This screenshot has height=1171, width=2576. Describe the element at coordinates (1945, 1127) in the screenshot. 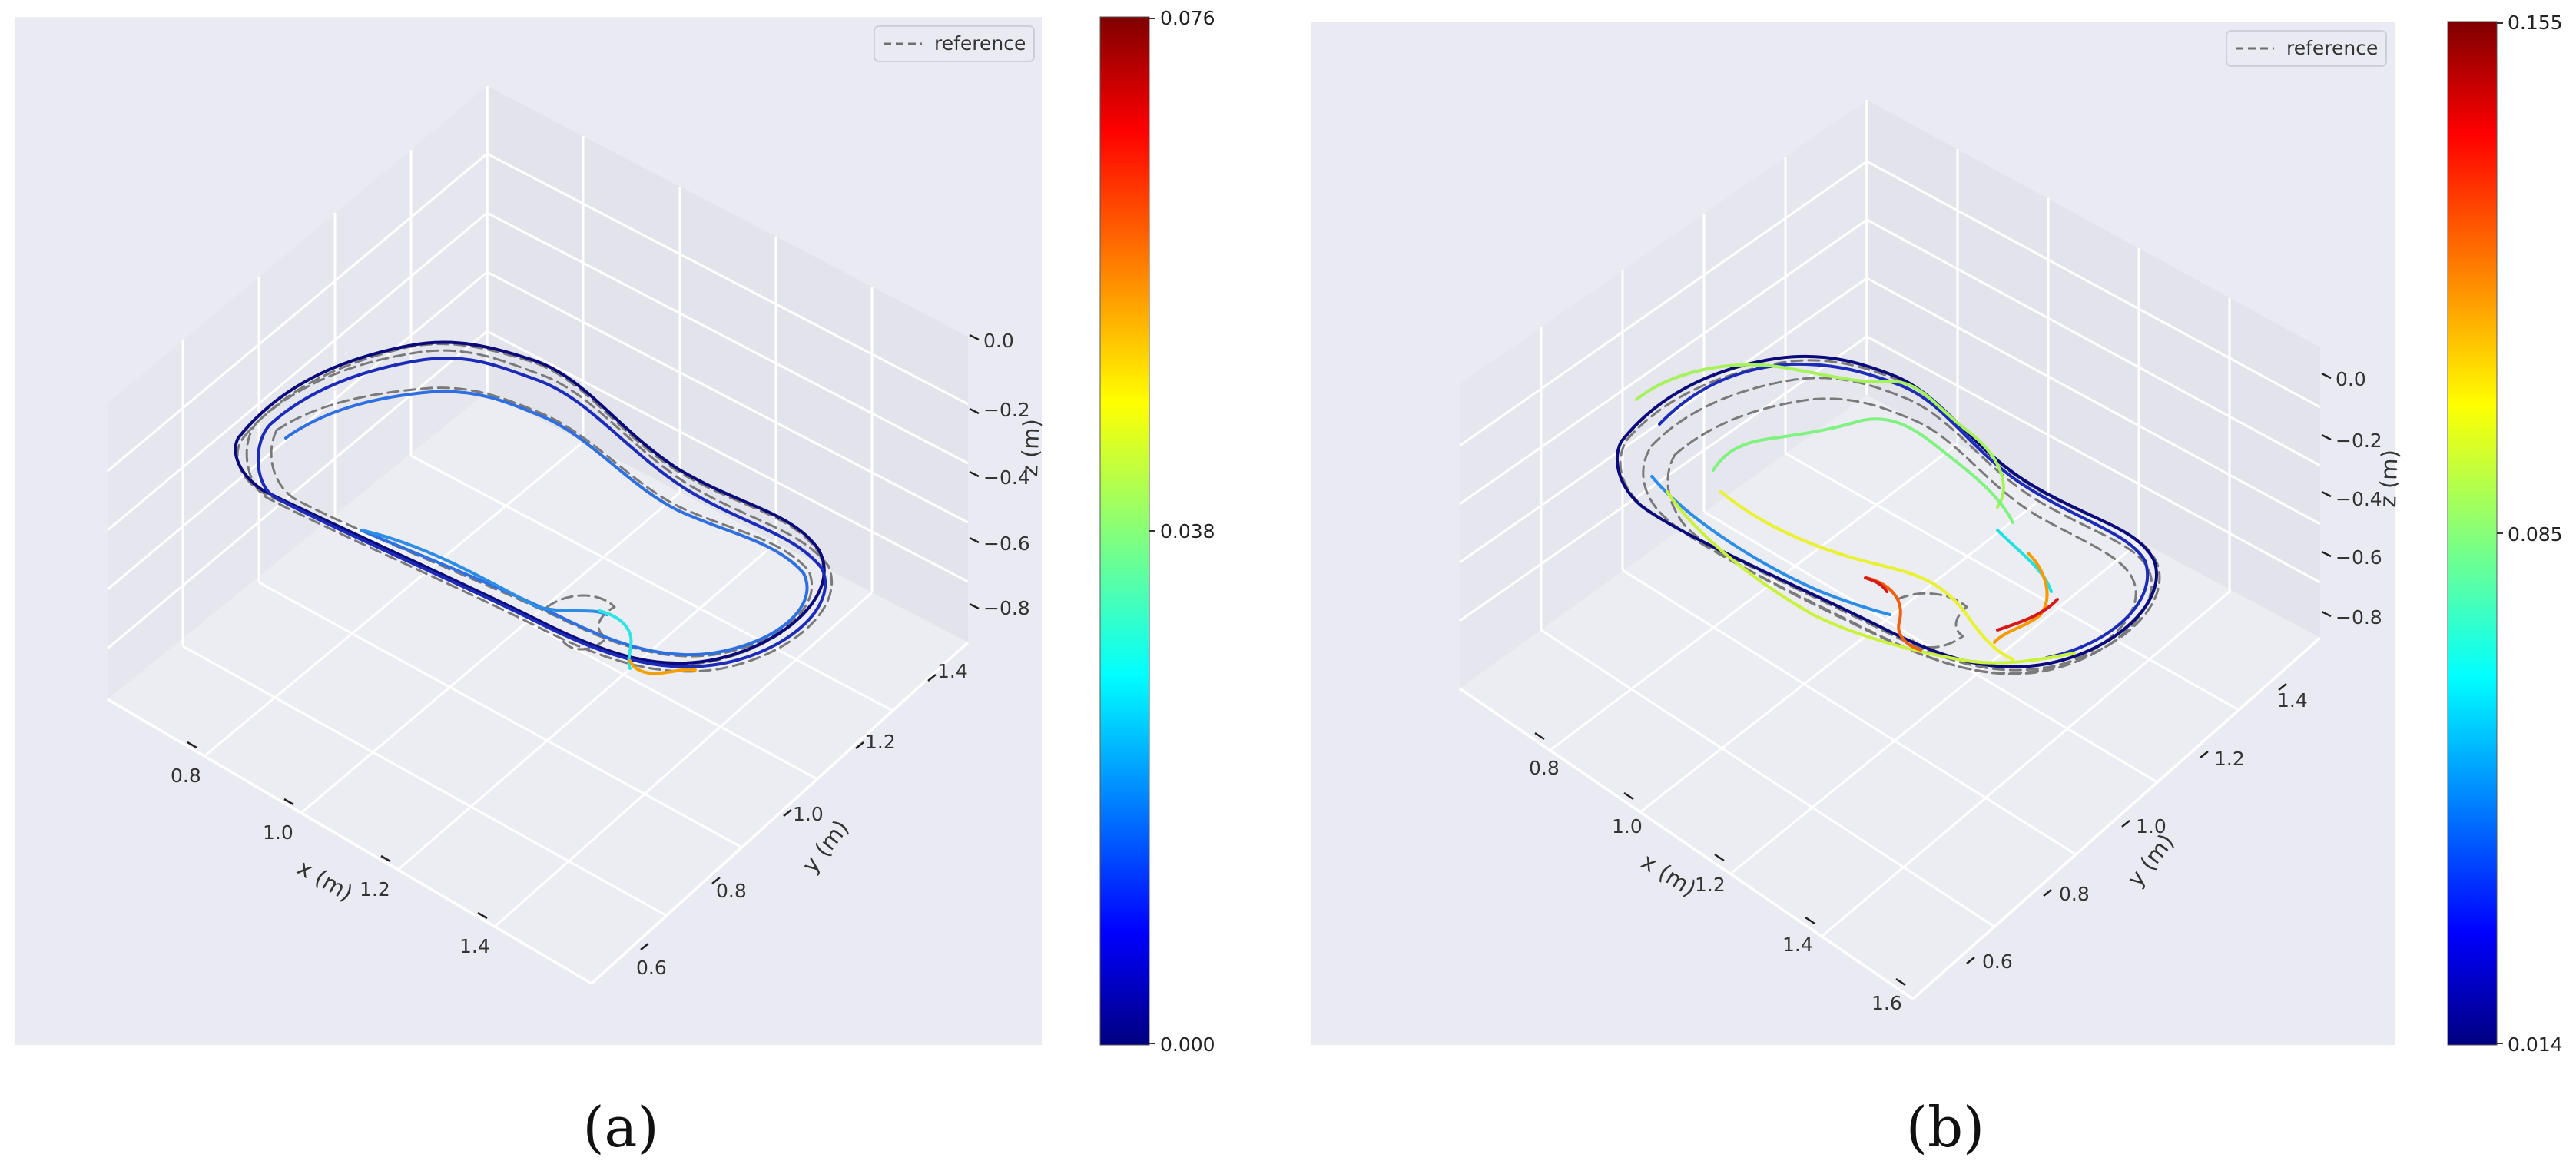

I see `panel-caption: (b)` at that location.